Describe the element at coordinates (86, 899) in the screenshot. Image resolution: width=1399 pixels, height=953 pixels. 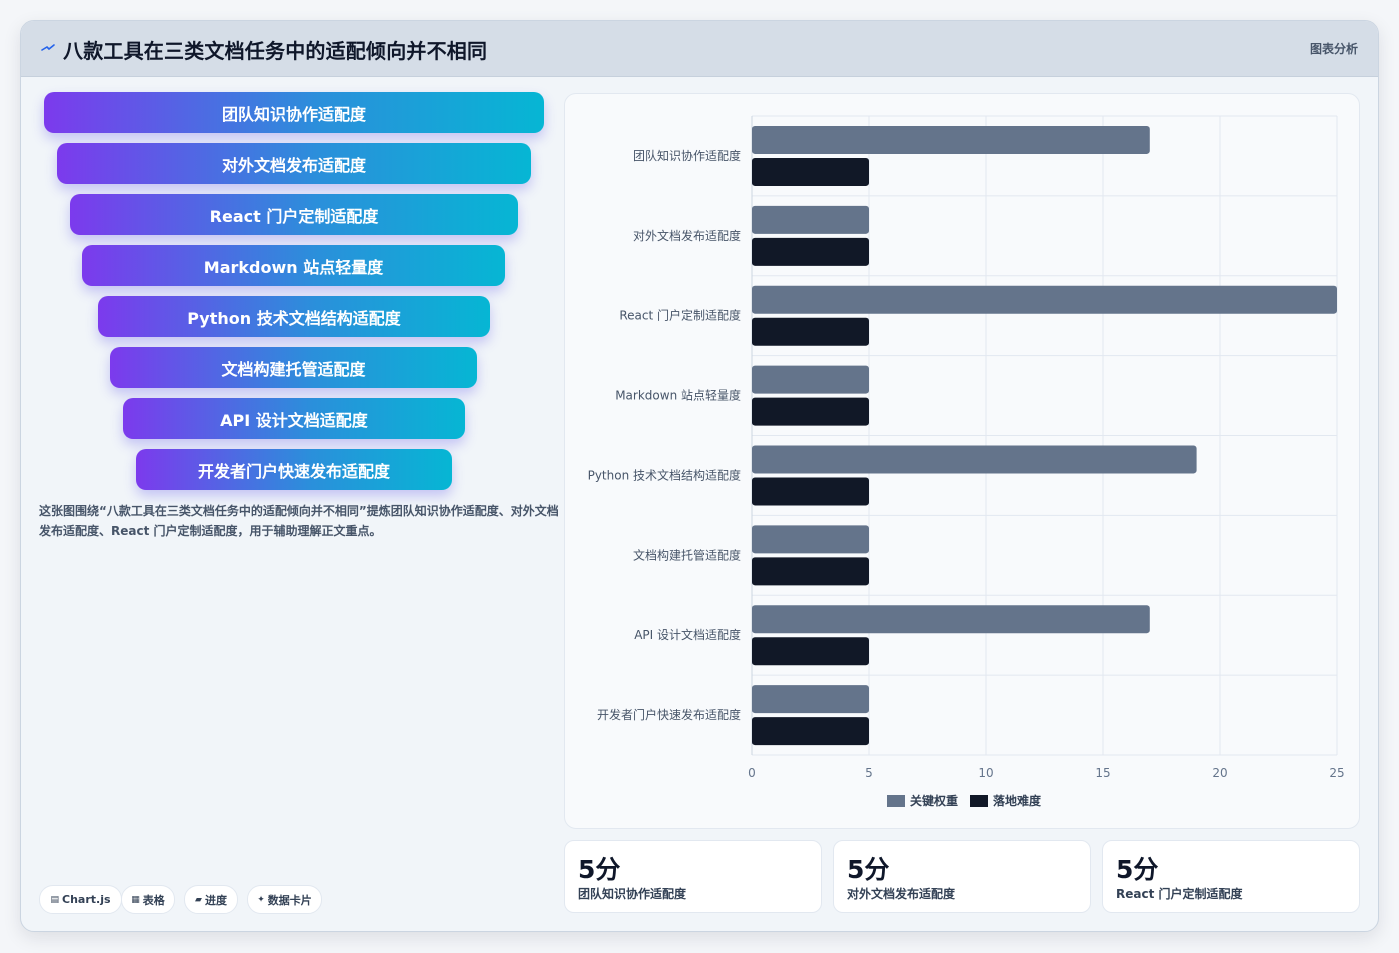
I see `chip-label: Chart.js` at that location.